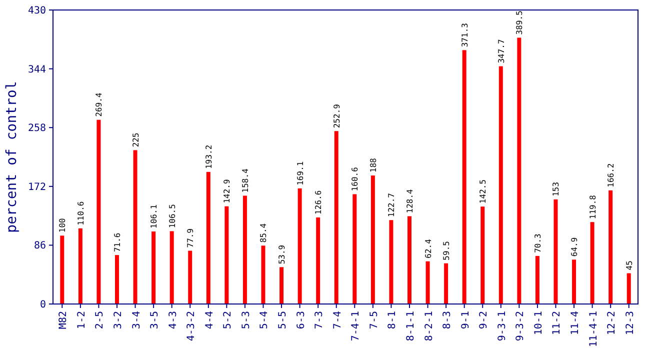  Describe the element at coordinates (612, 323) in the screenshot. I see `x-tick-label: 12-2` at that location.